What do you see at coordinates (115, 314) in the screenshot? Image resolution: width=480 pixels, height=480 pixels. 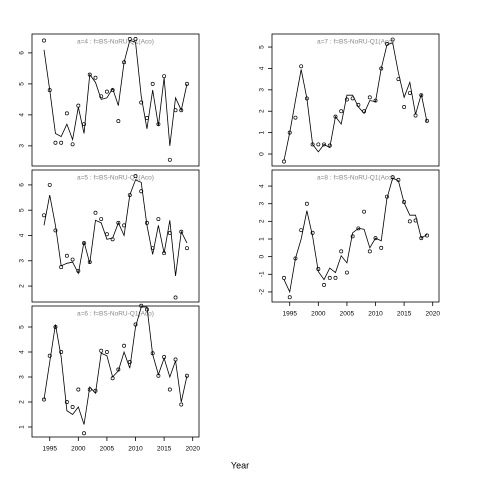 I see `panel-title: a=6 : f=BS-NoRU-Q1(Aco)` at bounding box center [115, 314].